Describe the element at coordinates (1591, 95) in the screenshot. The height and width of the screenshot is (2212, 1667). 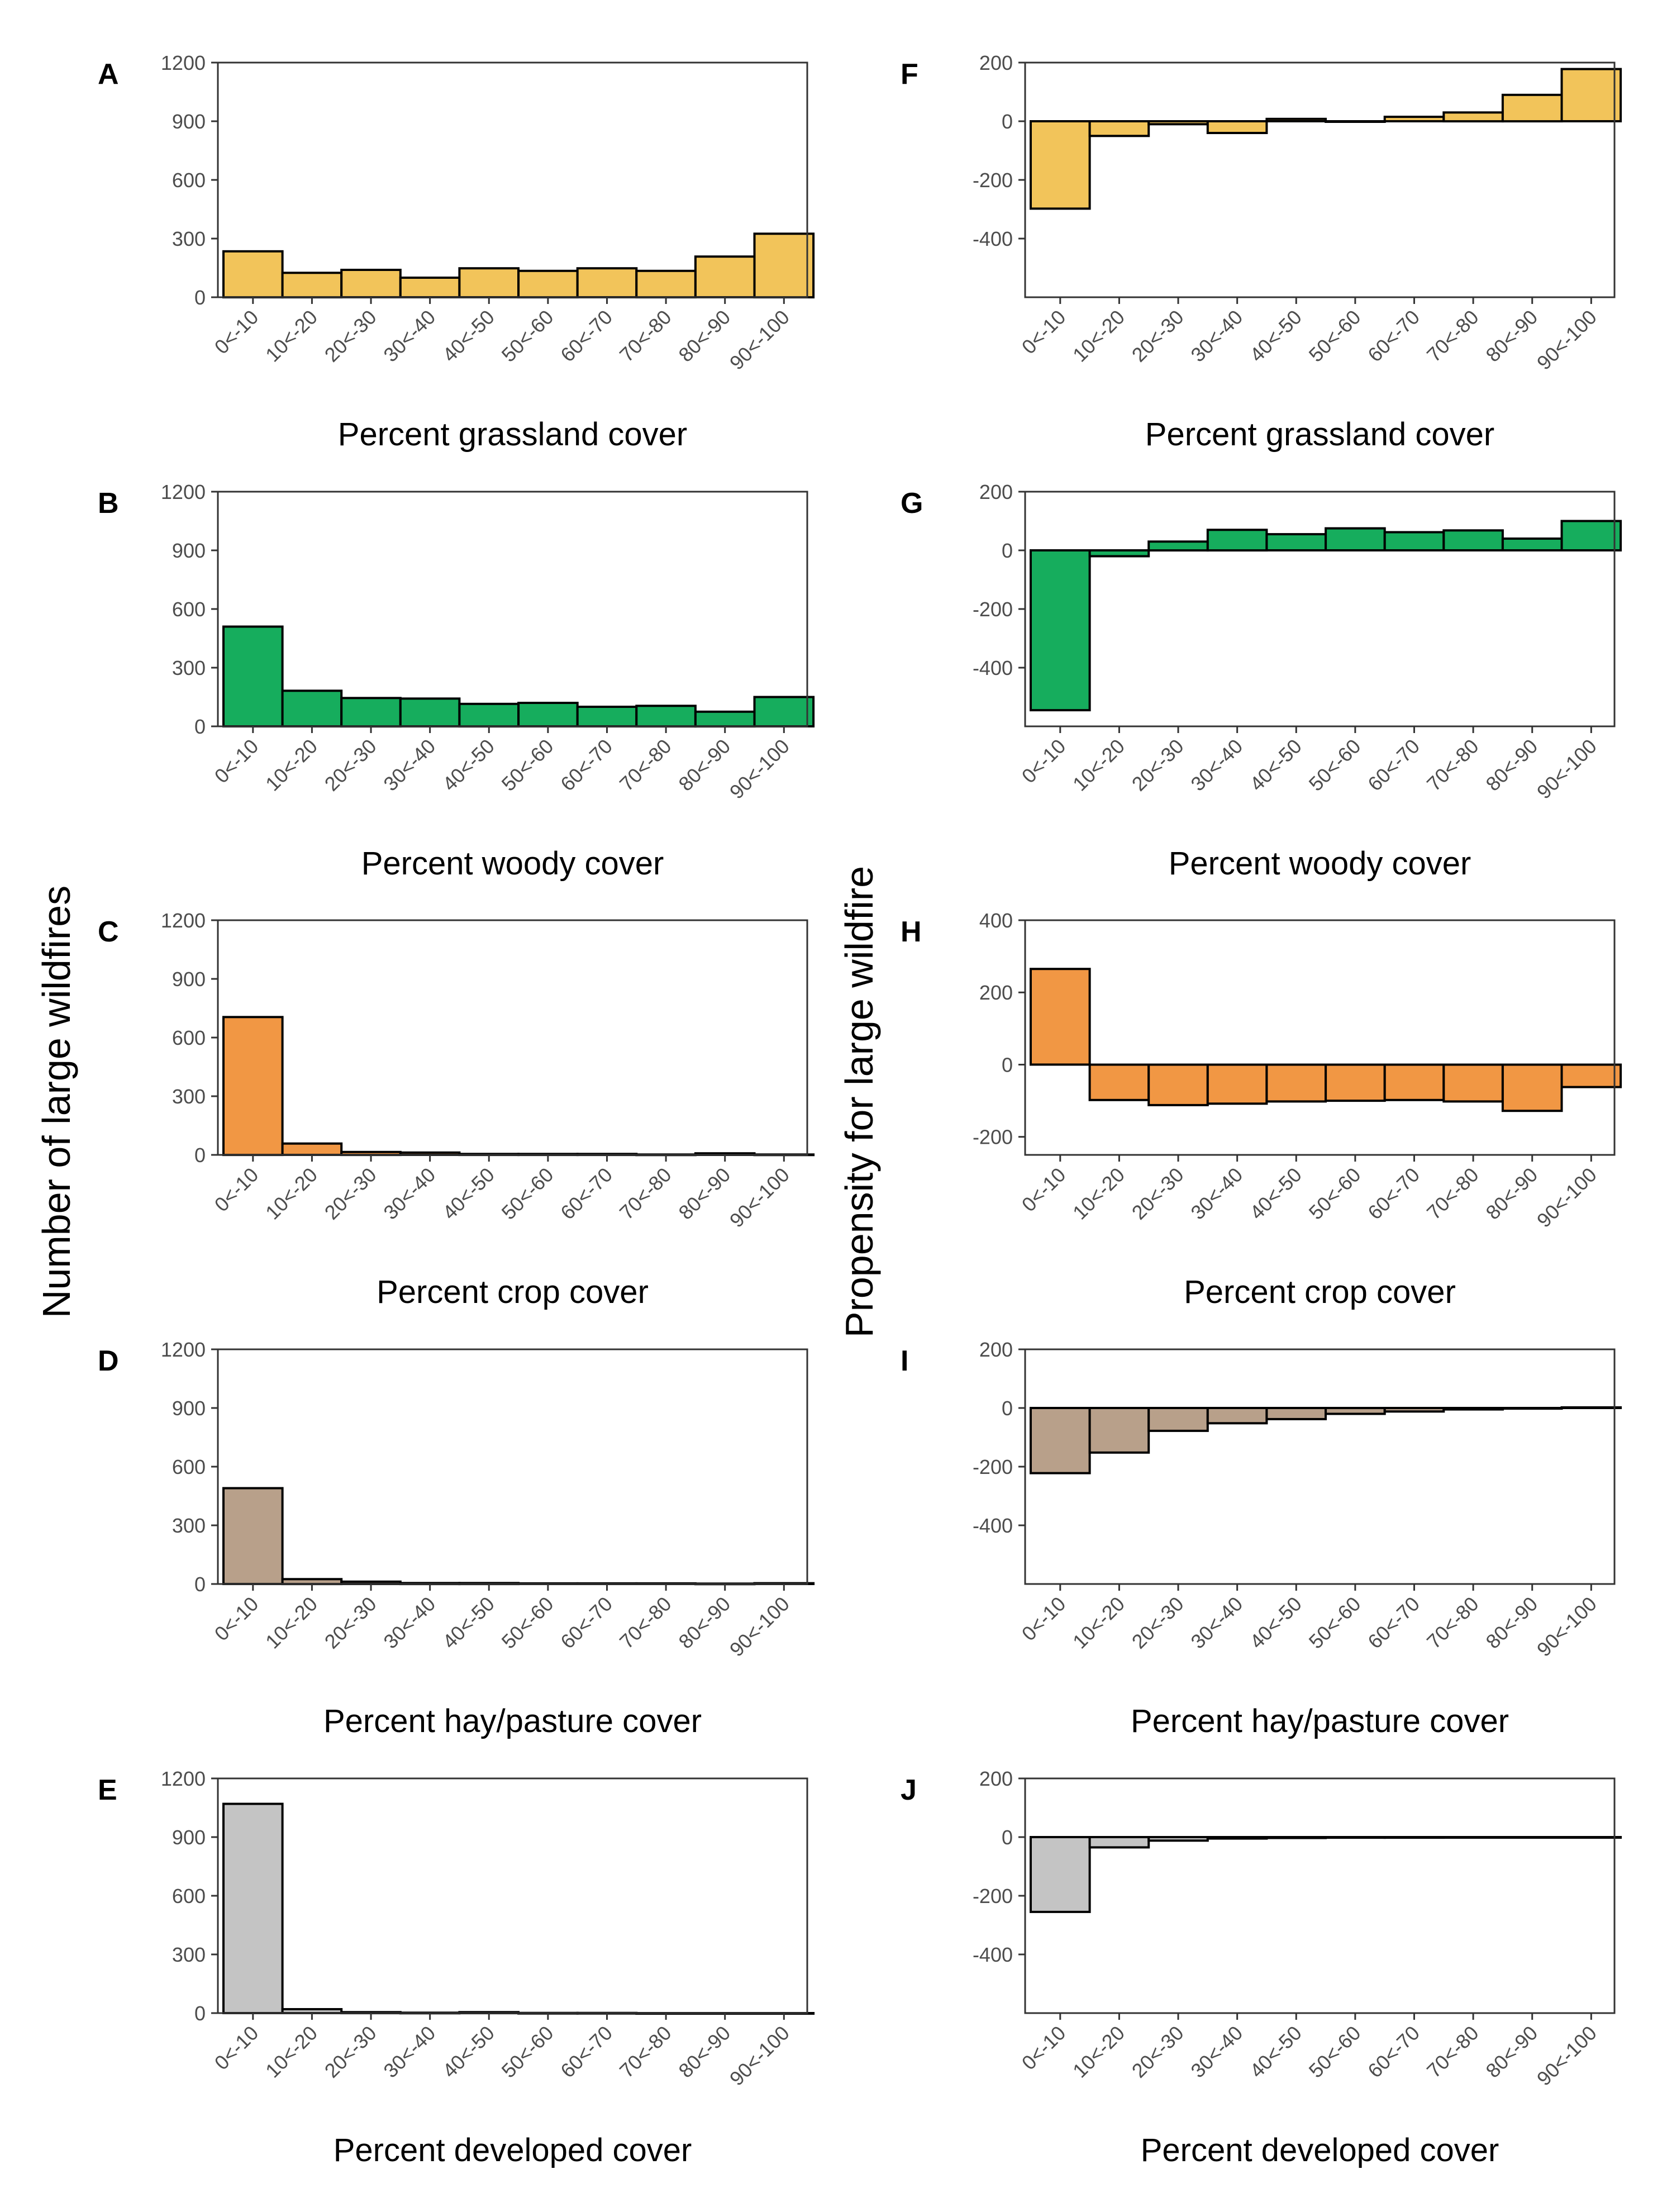
I see `bar-f-90<-100` at that location.